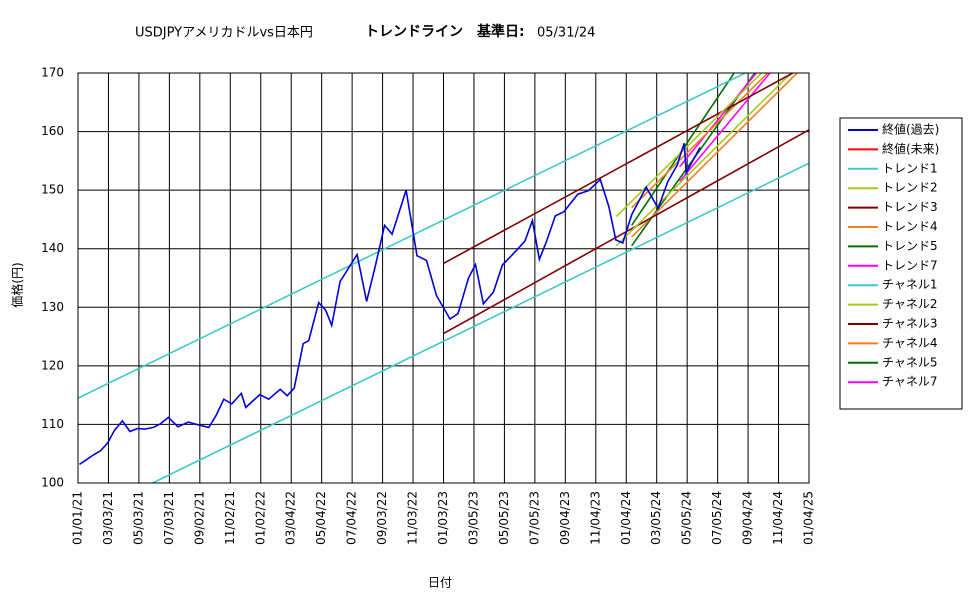 The height and width of the screenshot is (599, 975). I want to click on y-tick-label: 160, so click(52, 131).